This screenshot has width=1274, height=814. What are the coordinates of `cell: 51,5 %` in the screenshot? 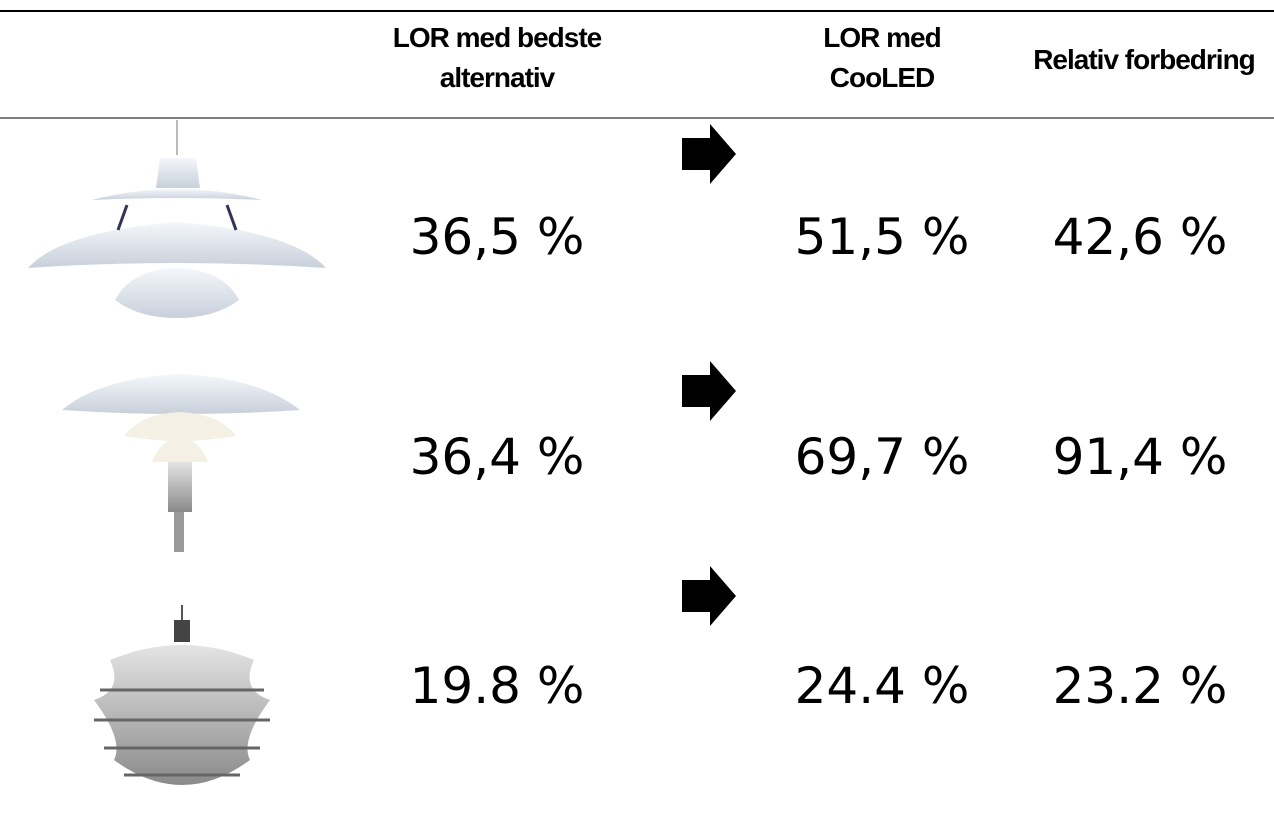 It's located at (882, 237).